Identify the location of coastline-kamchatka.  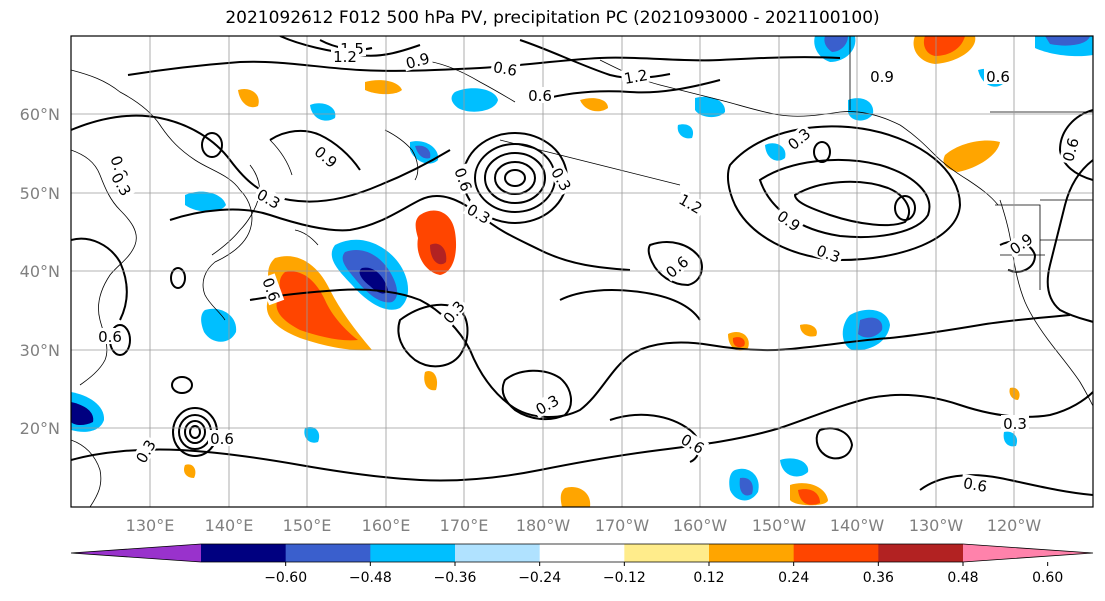
(450, 120).